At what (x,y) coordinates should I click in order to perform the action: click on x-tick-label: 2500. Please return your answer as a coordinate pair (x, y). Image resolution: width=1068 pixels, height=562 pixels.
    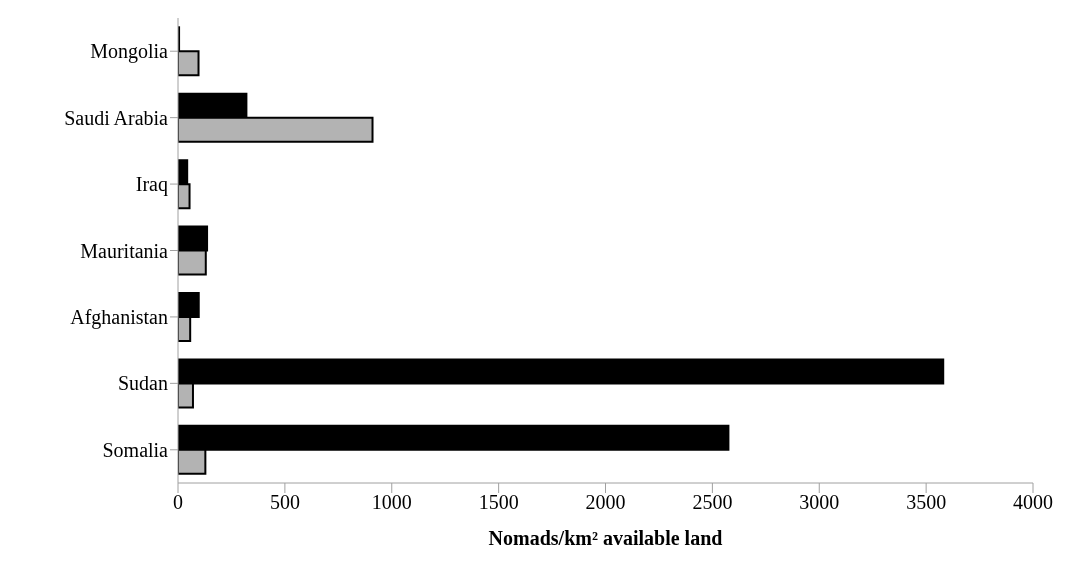
    Looking at the image, I should click on (712, 502).